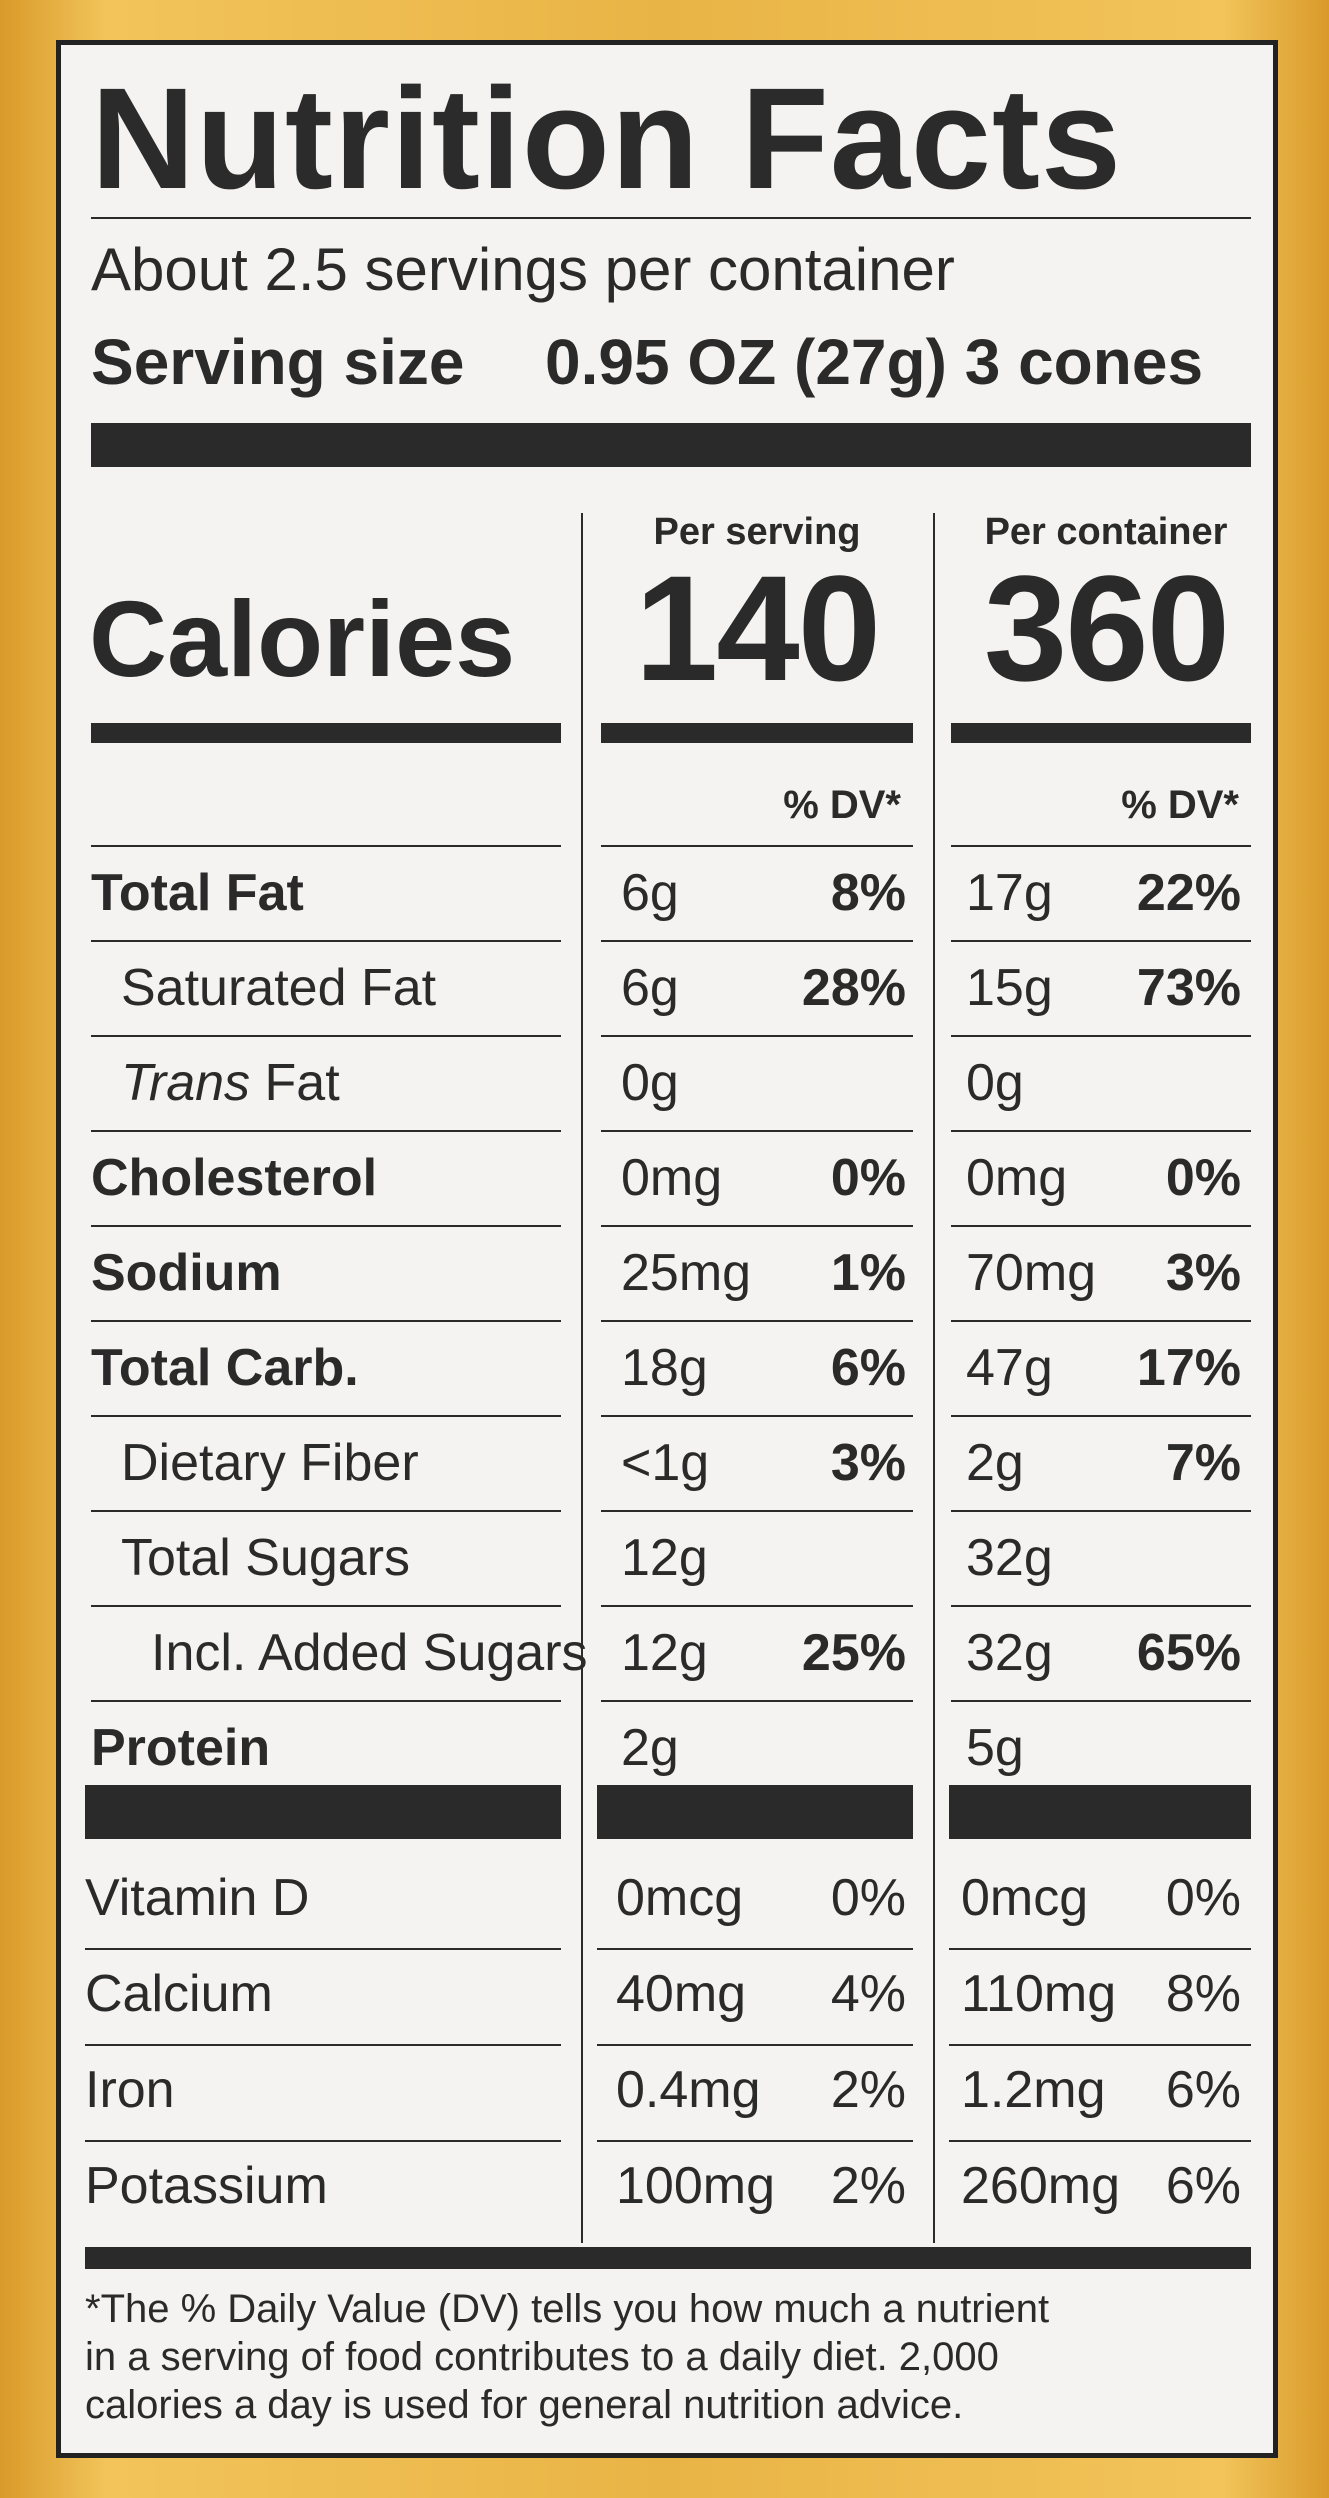 Image resolution: width=1329 pixels, height=2498 pixels. What do you see at coordinates (607, 138) in the screenshot?
I see `panel-title: Nutrition Facts` at bounding box center [607, 138].